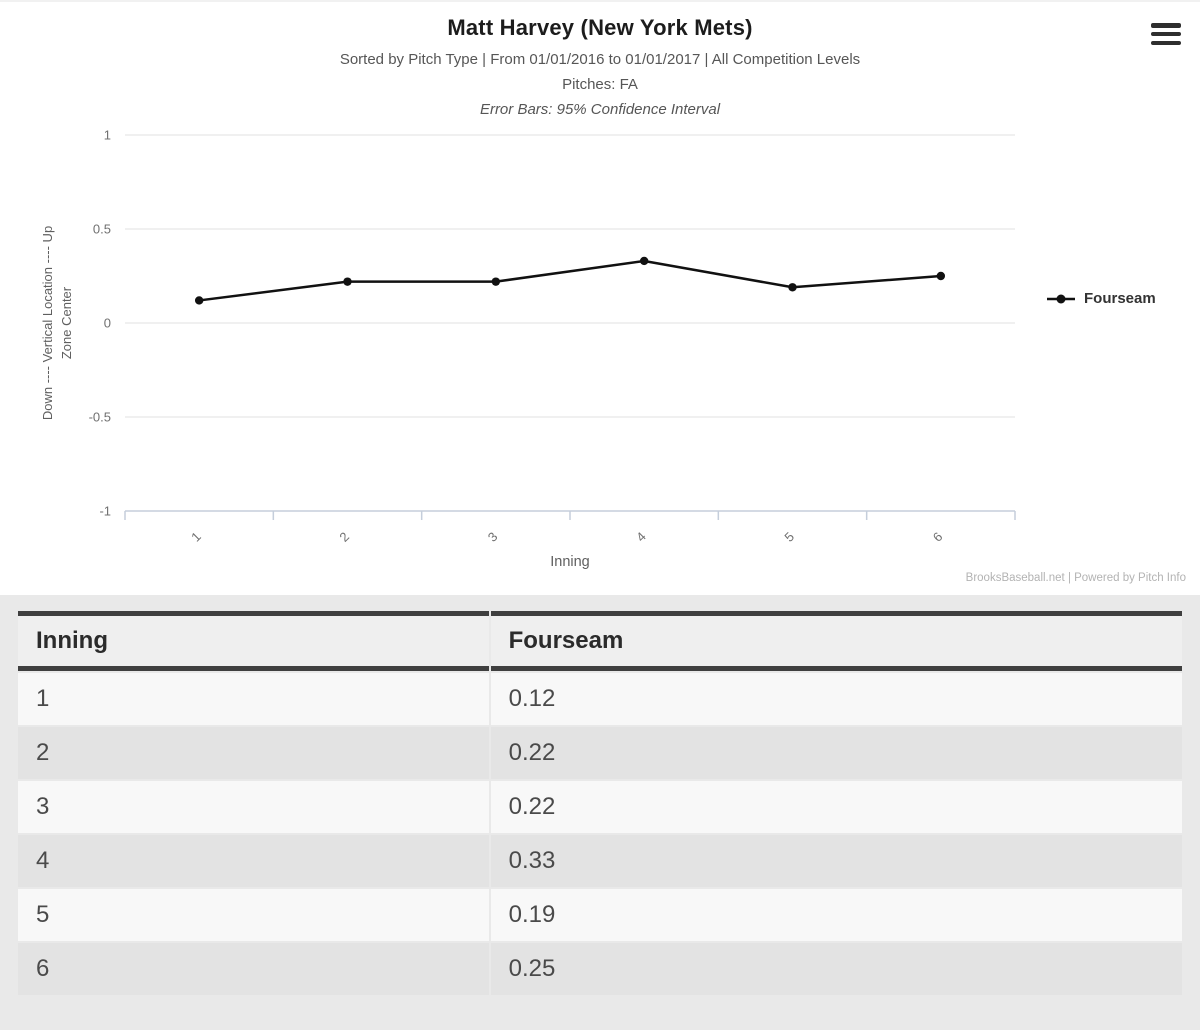 This screenshot has width=1200, height=1030. I want to click on x-tick-label: 1, so click(196, 537).